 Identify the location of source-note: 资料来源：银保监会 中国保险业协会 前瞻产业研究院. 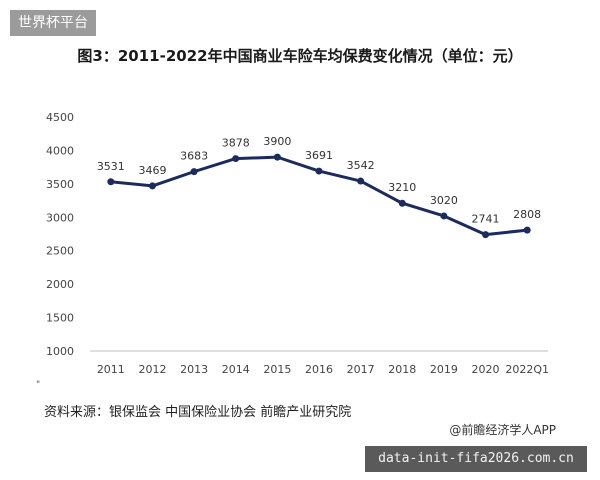
(198, 412).